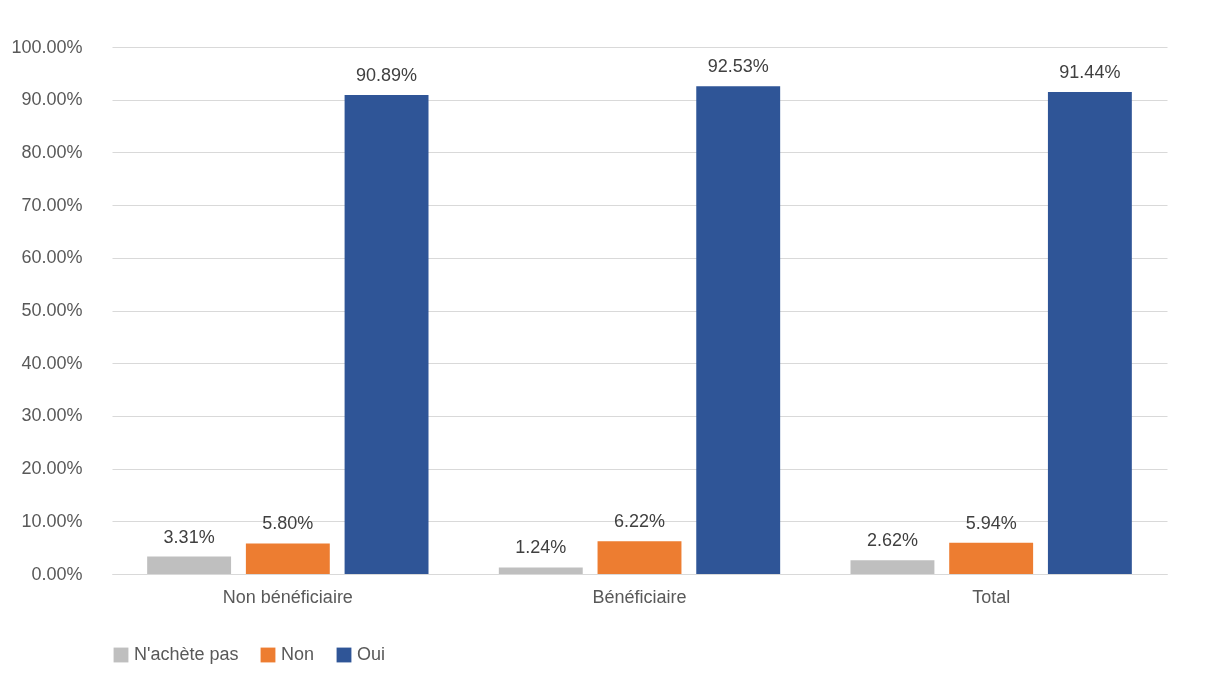  I want to click on x-tick-label: Total, so click(991, 596).